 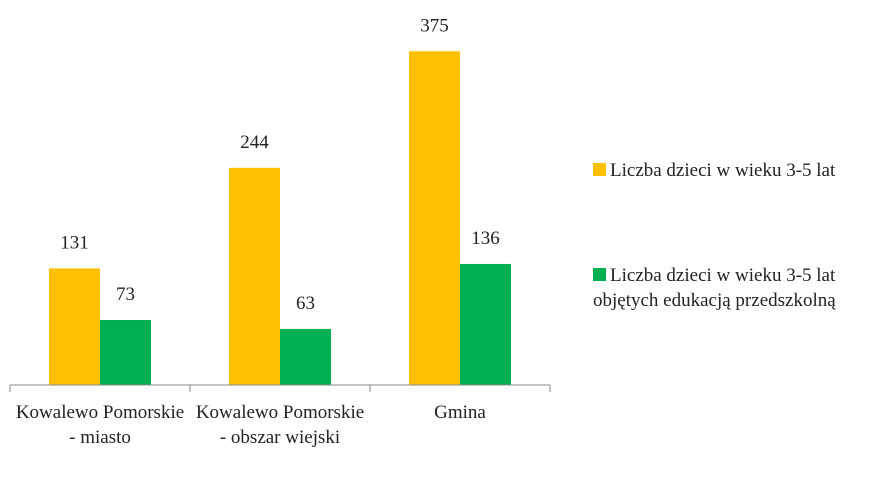 What do you see at coordinates (305, 303) in the screenshot?
I see `data-label: 63` at bounding box center [305, 303].